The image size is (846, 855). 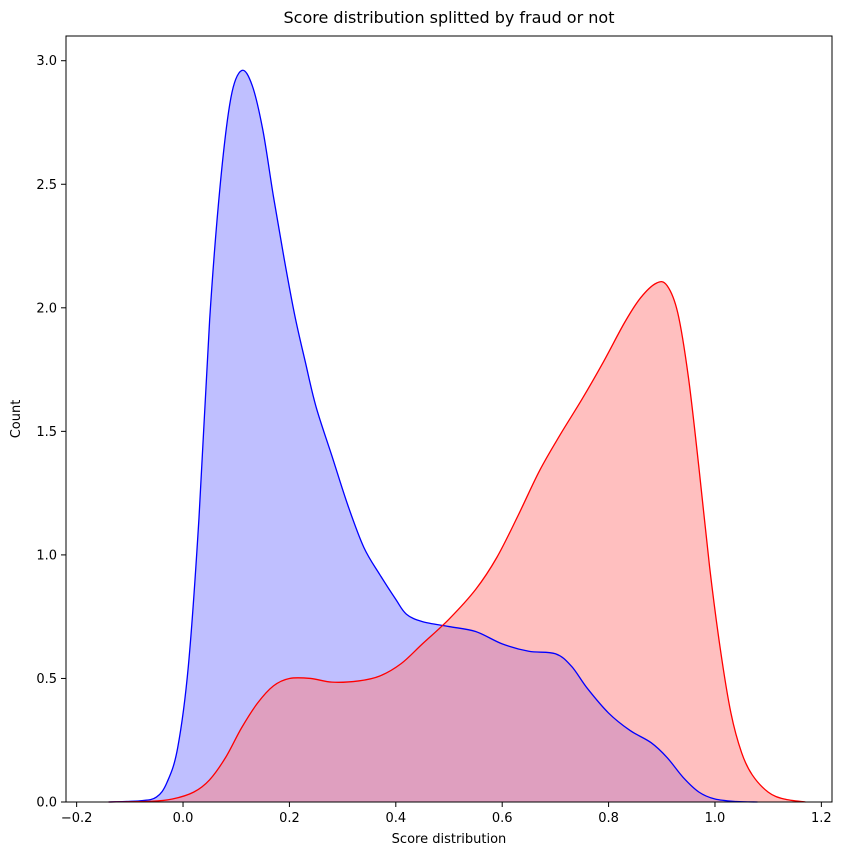 What do you see at coordinates (449, 839) in the screenshot?
I see `x-axis-label: Score distribution` at bounding box center [449, 839].